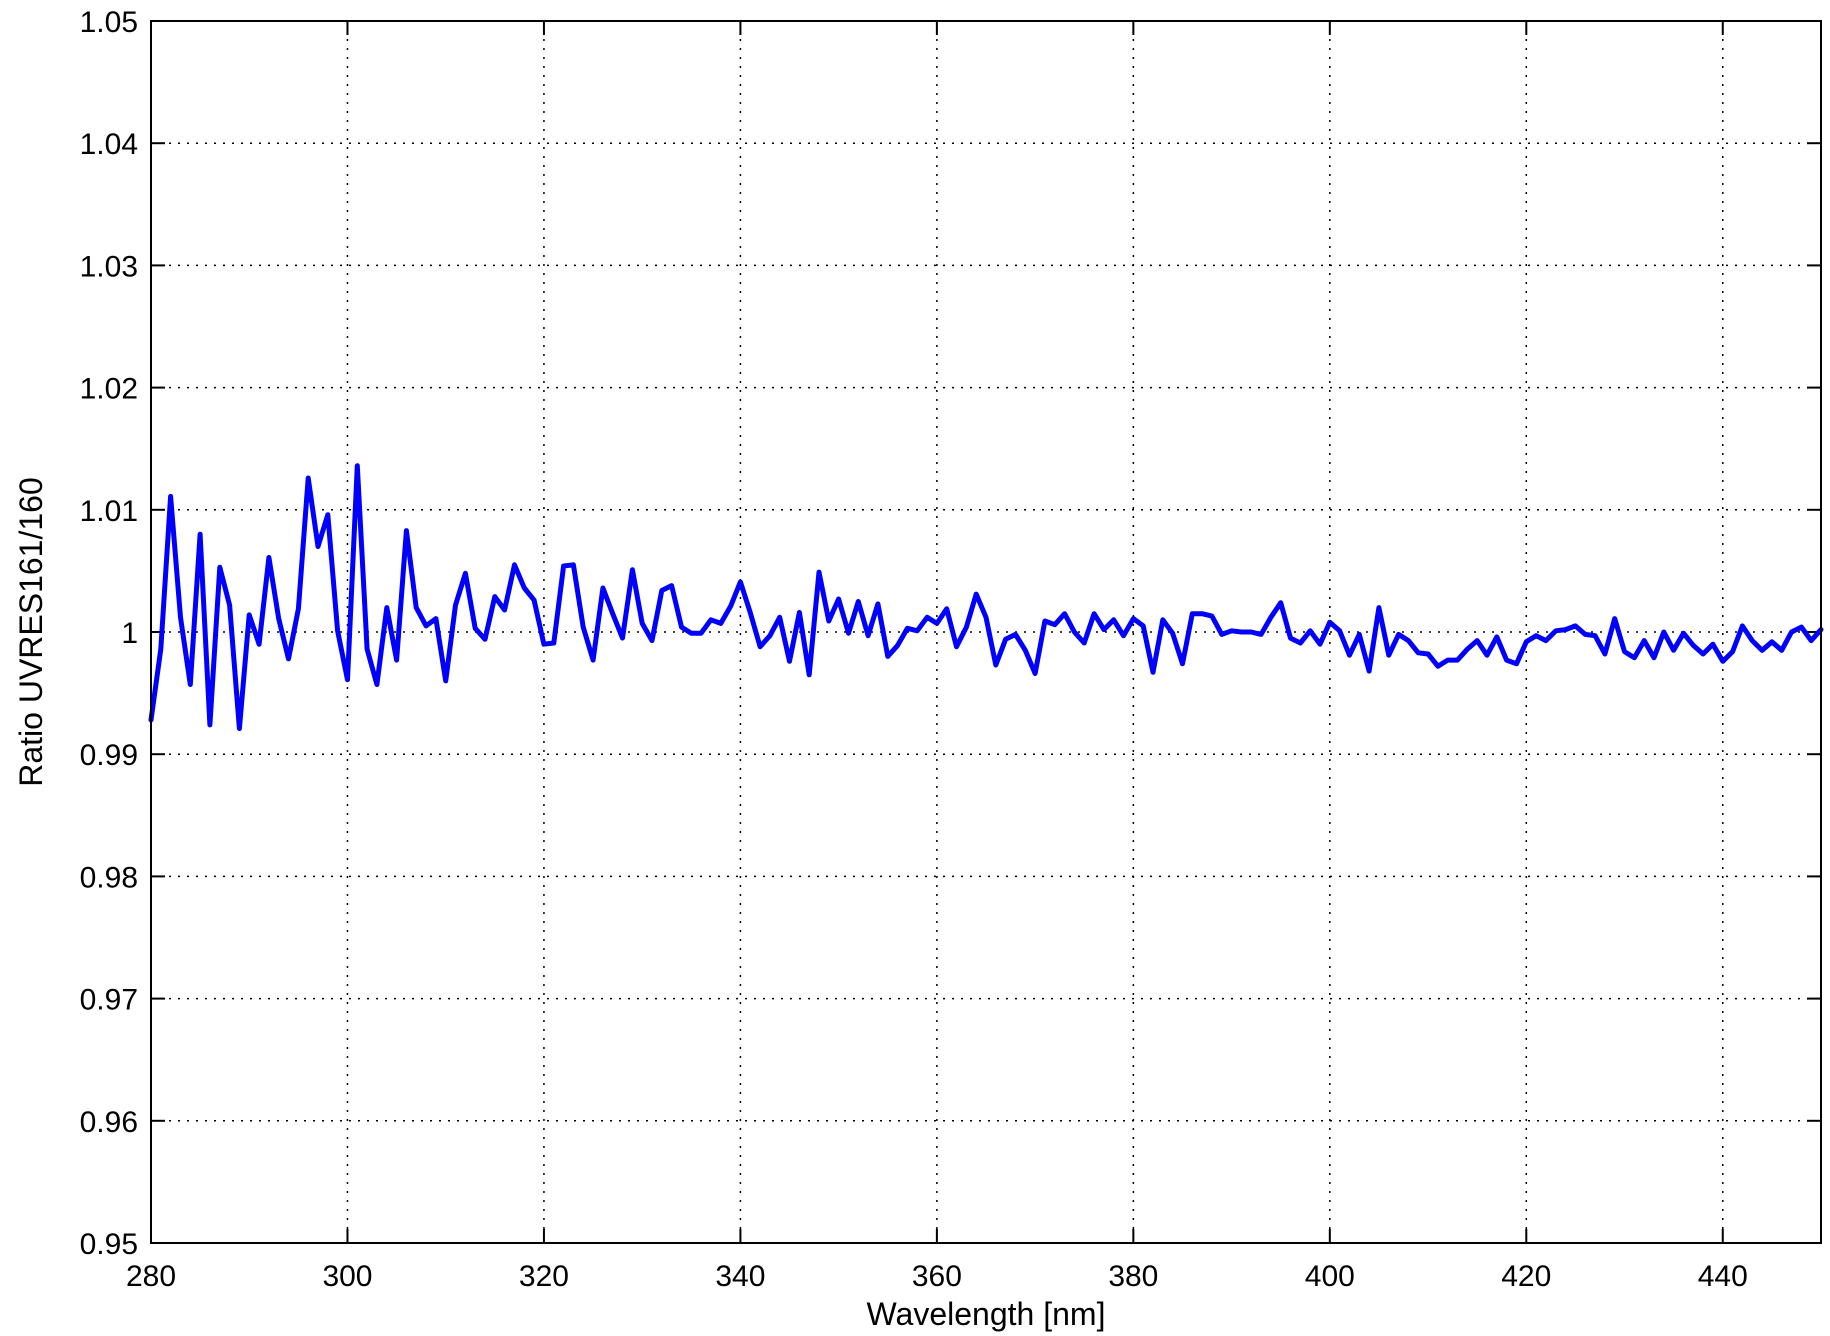 The image size is (1830, 1336). What do you see at coordinates (109, 755) in the screenshot?
I see `y-tick-label: 0.99` at bounding box center [109, 755].